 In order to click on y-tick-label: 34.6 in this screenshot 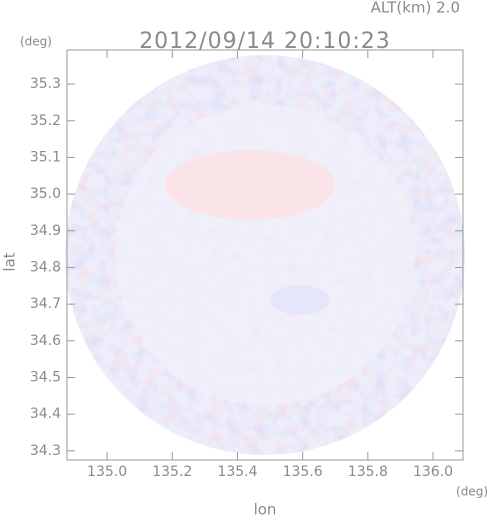, I will do `click(45, 341)`.